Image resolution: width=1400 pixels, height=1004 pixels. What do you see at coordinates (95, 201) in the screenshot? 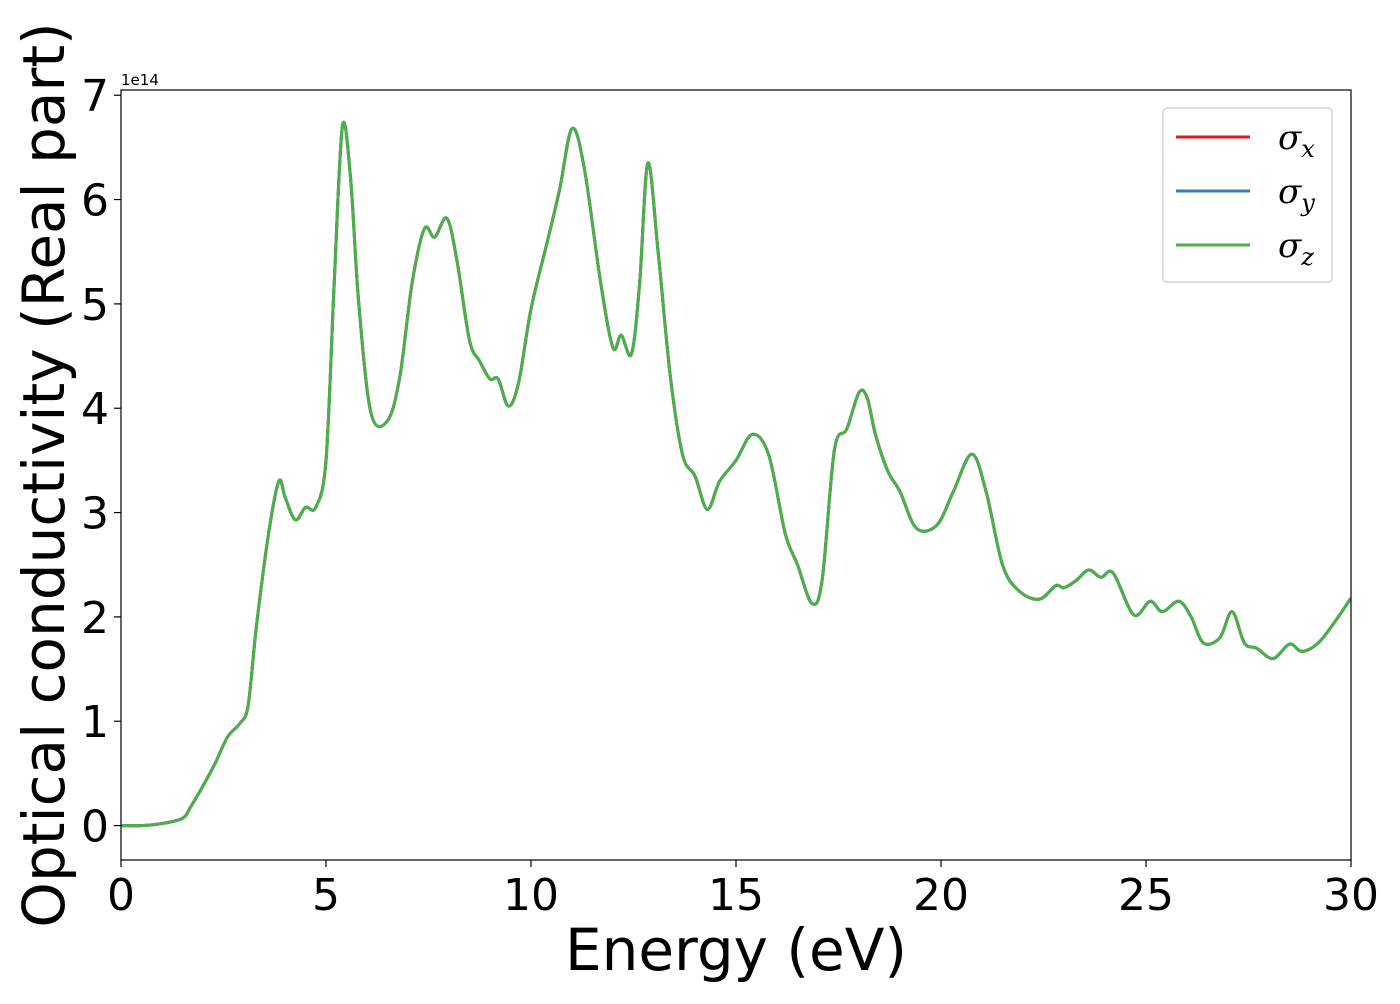
I see `y-tick-label: 6` at bounding box center [95, 201].